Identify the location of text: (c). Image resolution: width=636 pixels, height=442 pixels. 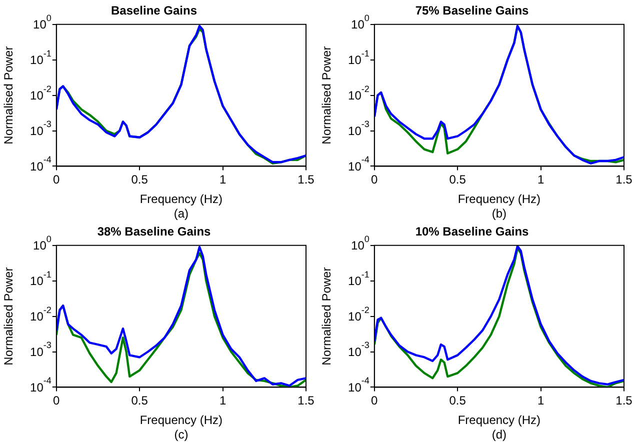
(181, 434).